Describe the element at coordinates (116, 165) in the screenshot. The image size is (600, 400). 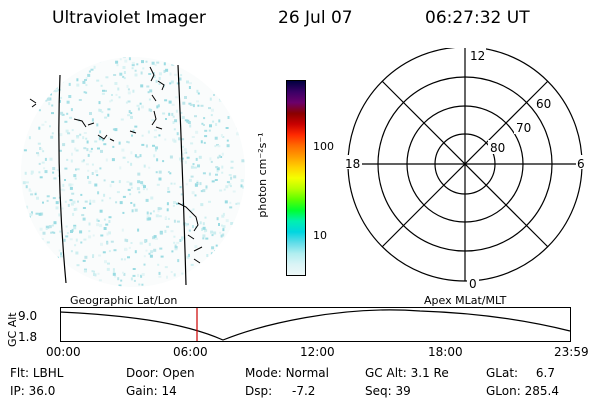
I see `coastline-outlines` at that location.